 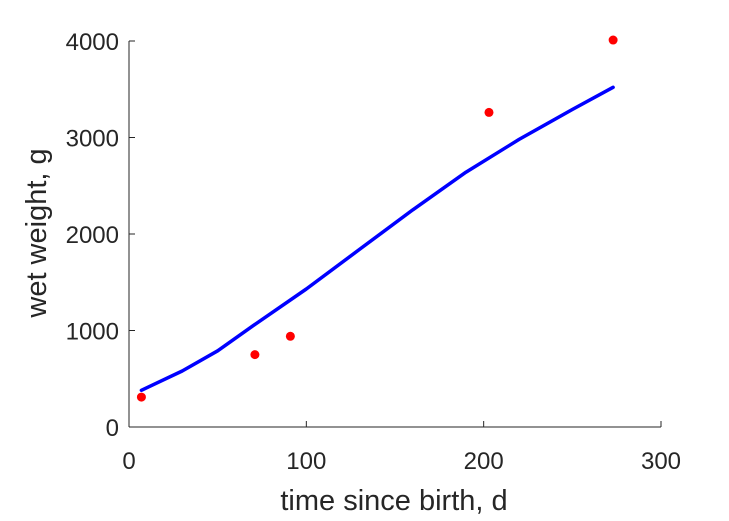 I want to click on y-tick-label: 3000, so click(x=92, y=139).